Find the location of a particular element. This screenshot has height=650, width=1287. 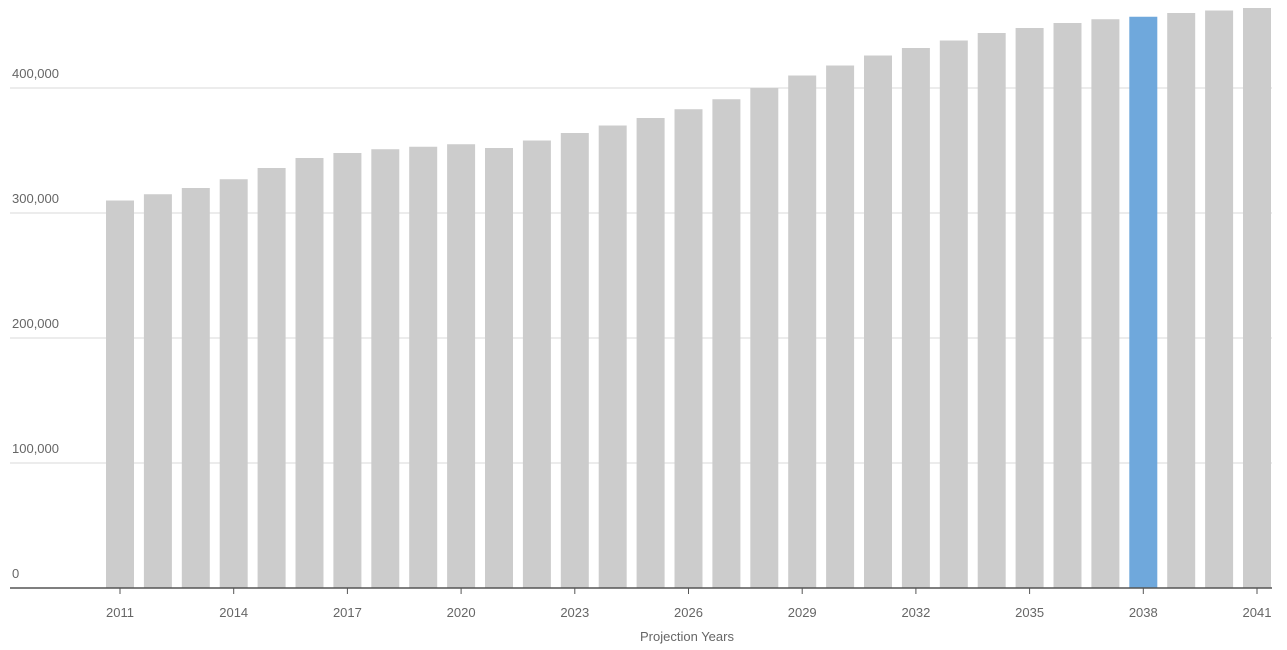

bar-2024 is located at coordinates (612, 357).